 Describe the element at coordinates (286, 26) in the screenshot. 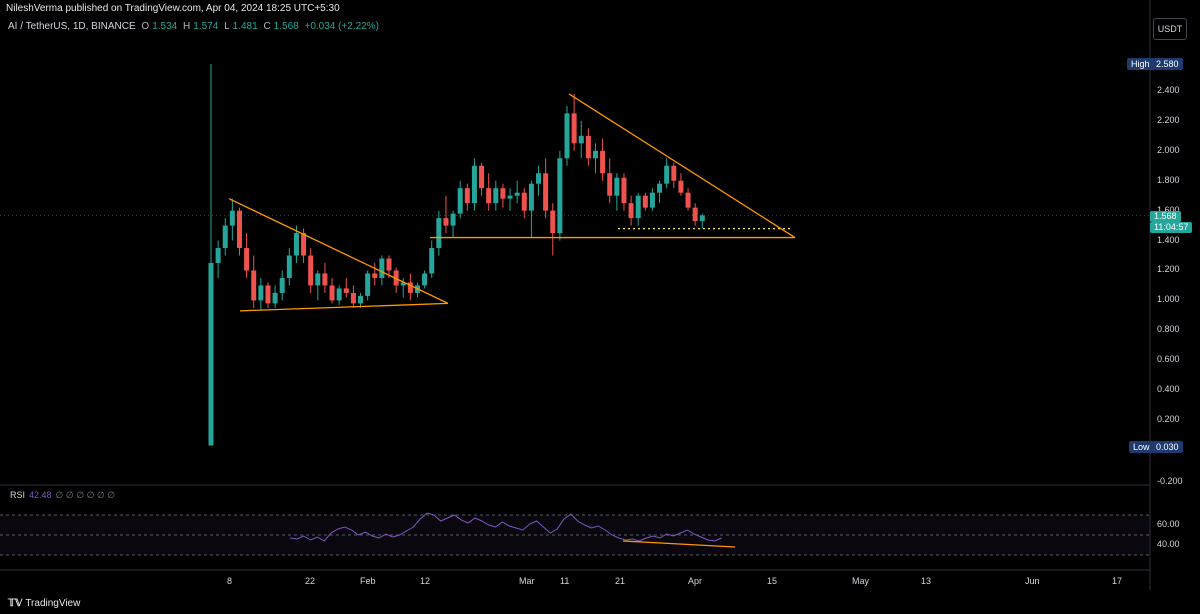

I see `close-value: 1.568` at that location.